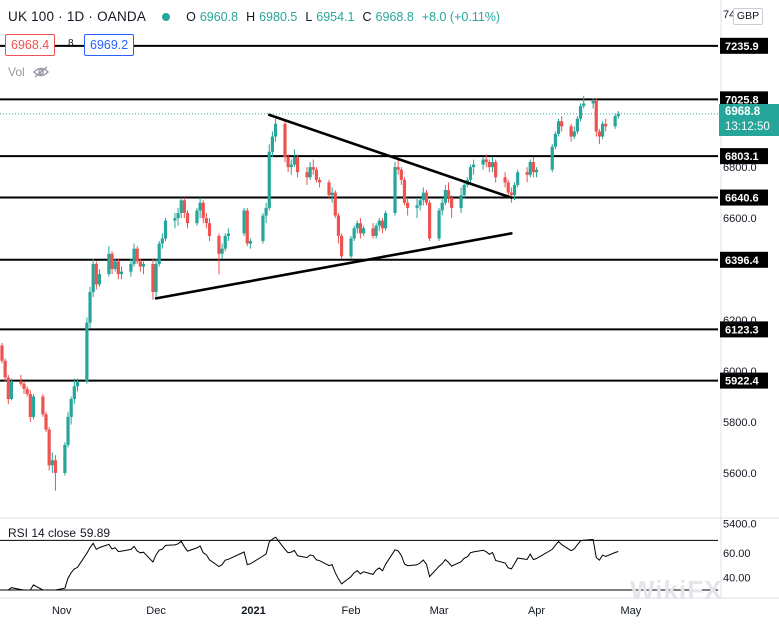 The height and width of the screenshot is (627, 779). I want to click on rsi-legend: RSI 14 close 59.89, so click(59, 533).